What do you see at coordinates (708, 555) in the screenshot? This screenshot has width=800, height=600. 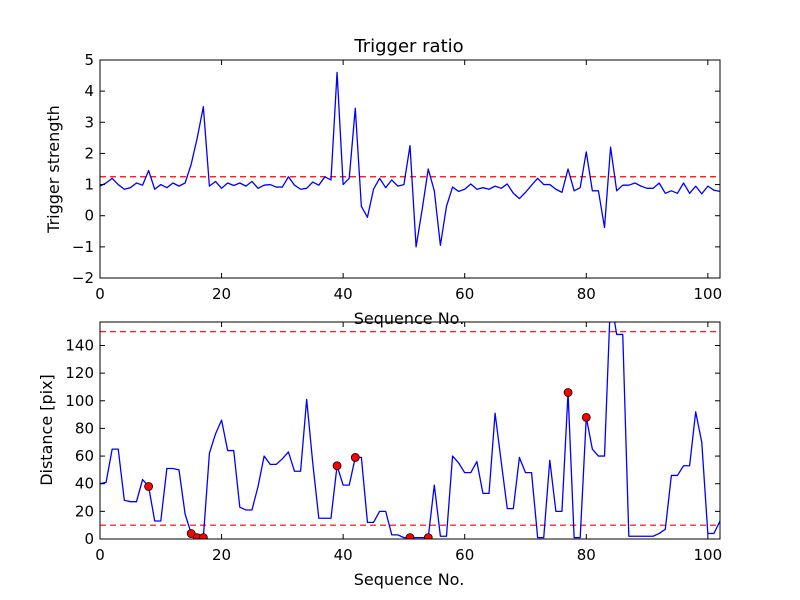 I see `distance-x-tick-label: 100` at bounding box center [708, 555].